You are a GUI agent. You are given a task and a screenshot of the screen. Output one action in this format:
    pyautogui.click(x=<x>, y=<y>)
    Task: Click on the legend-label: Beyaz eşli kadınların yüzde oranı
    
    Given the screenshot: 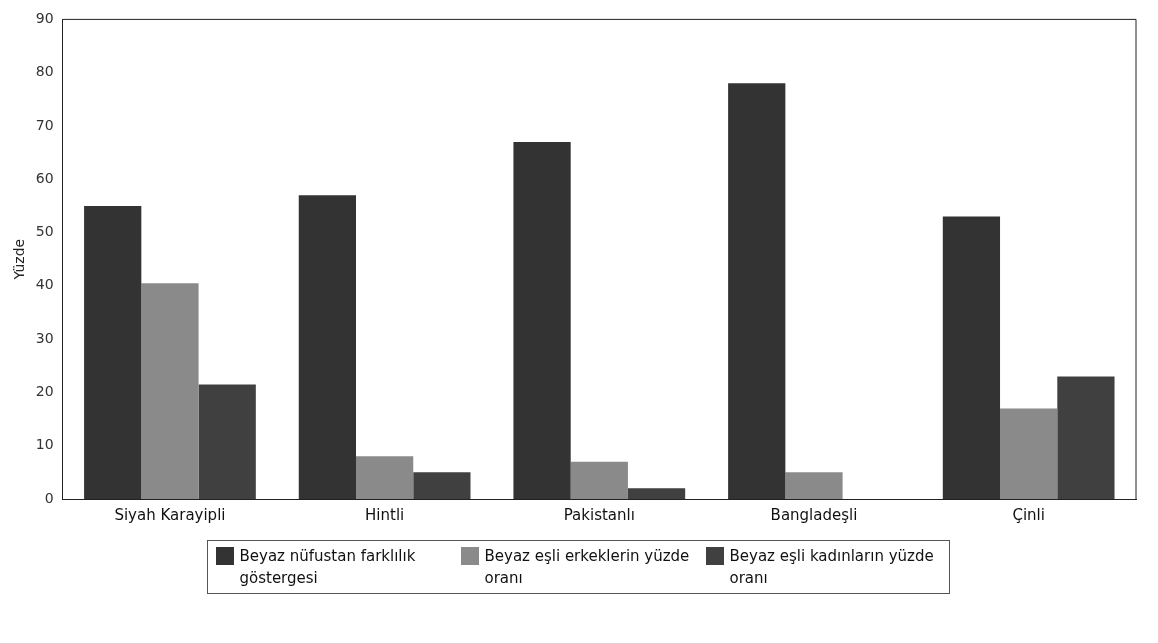 What is the action you would take?
    pyautogui.click(x=832, y=567)
    